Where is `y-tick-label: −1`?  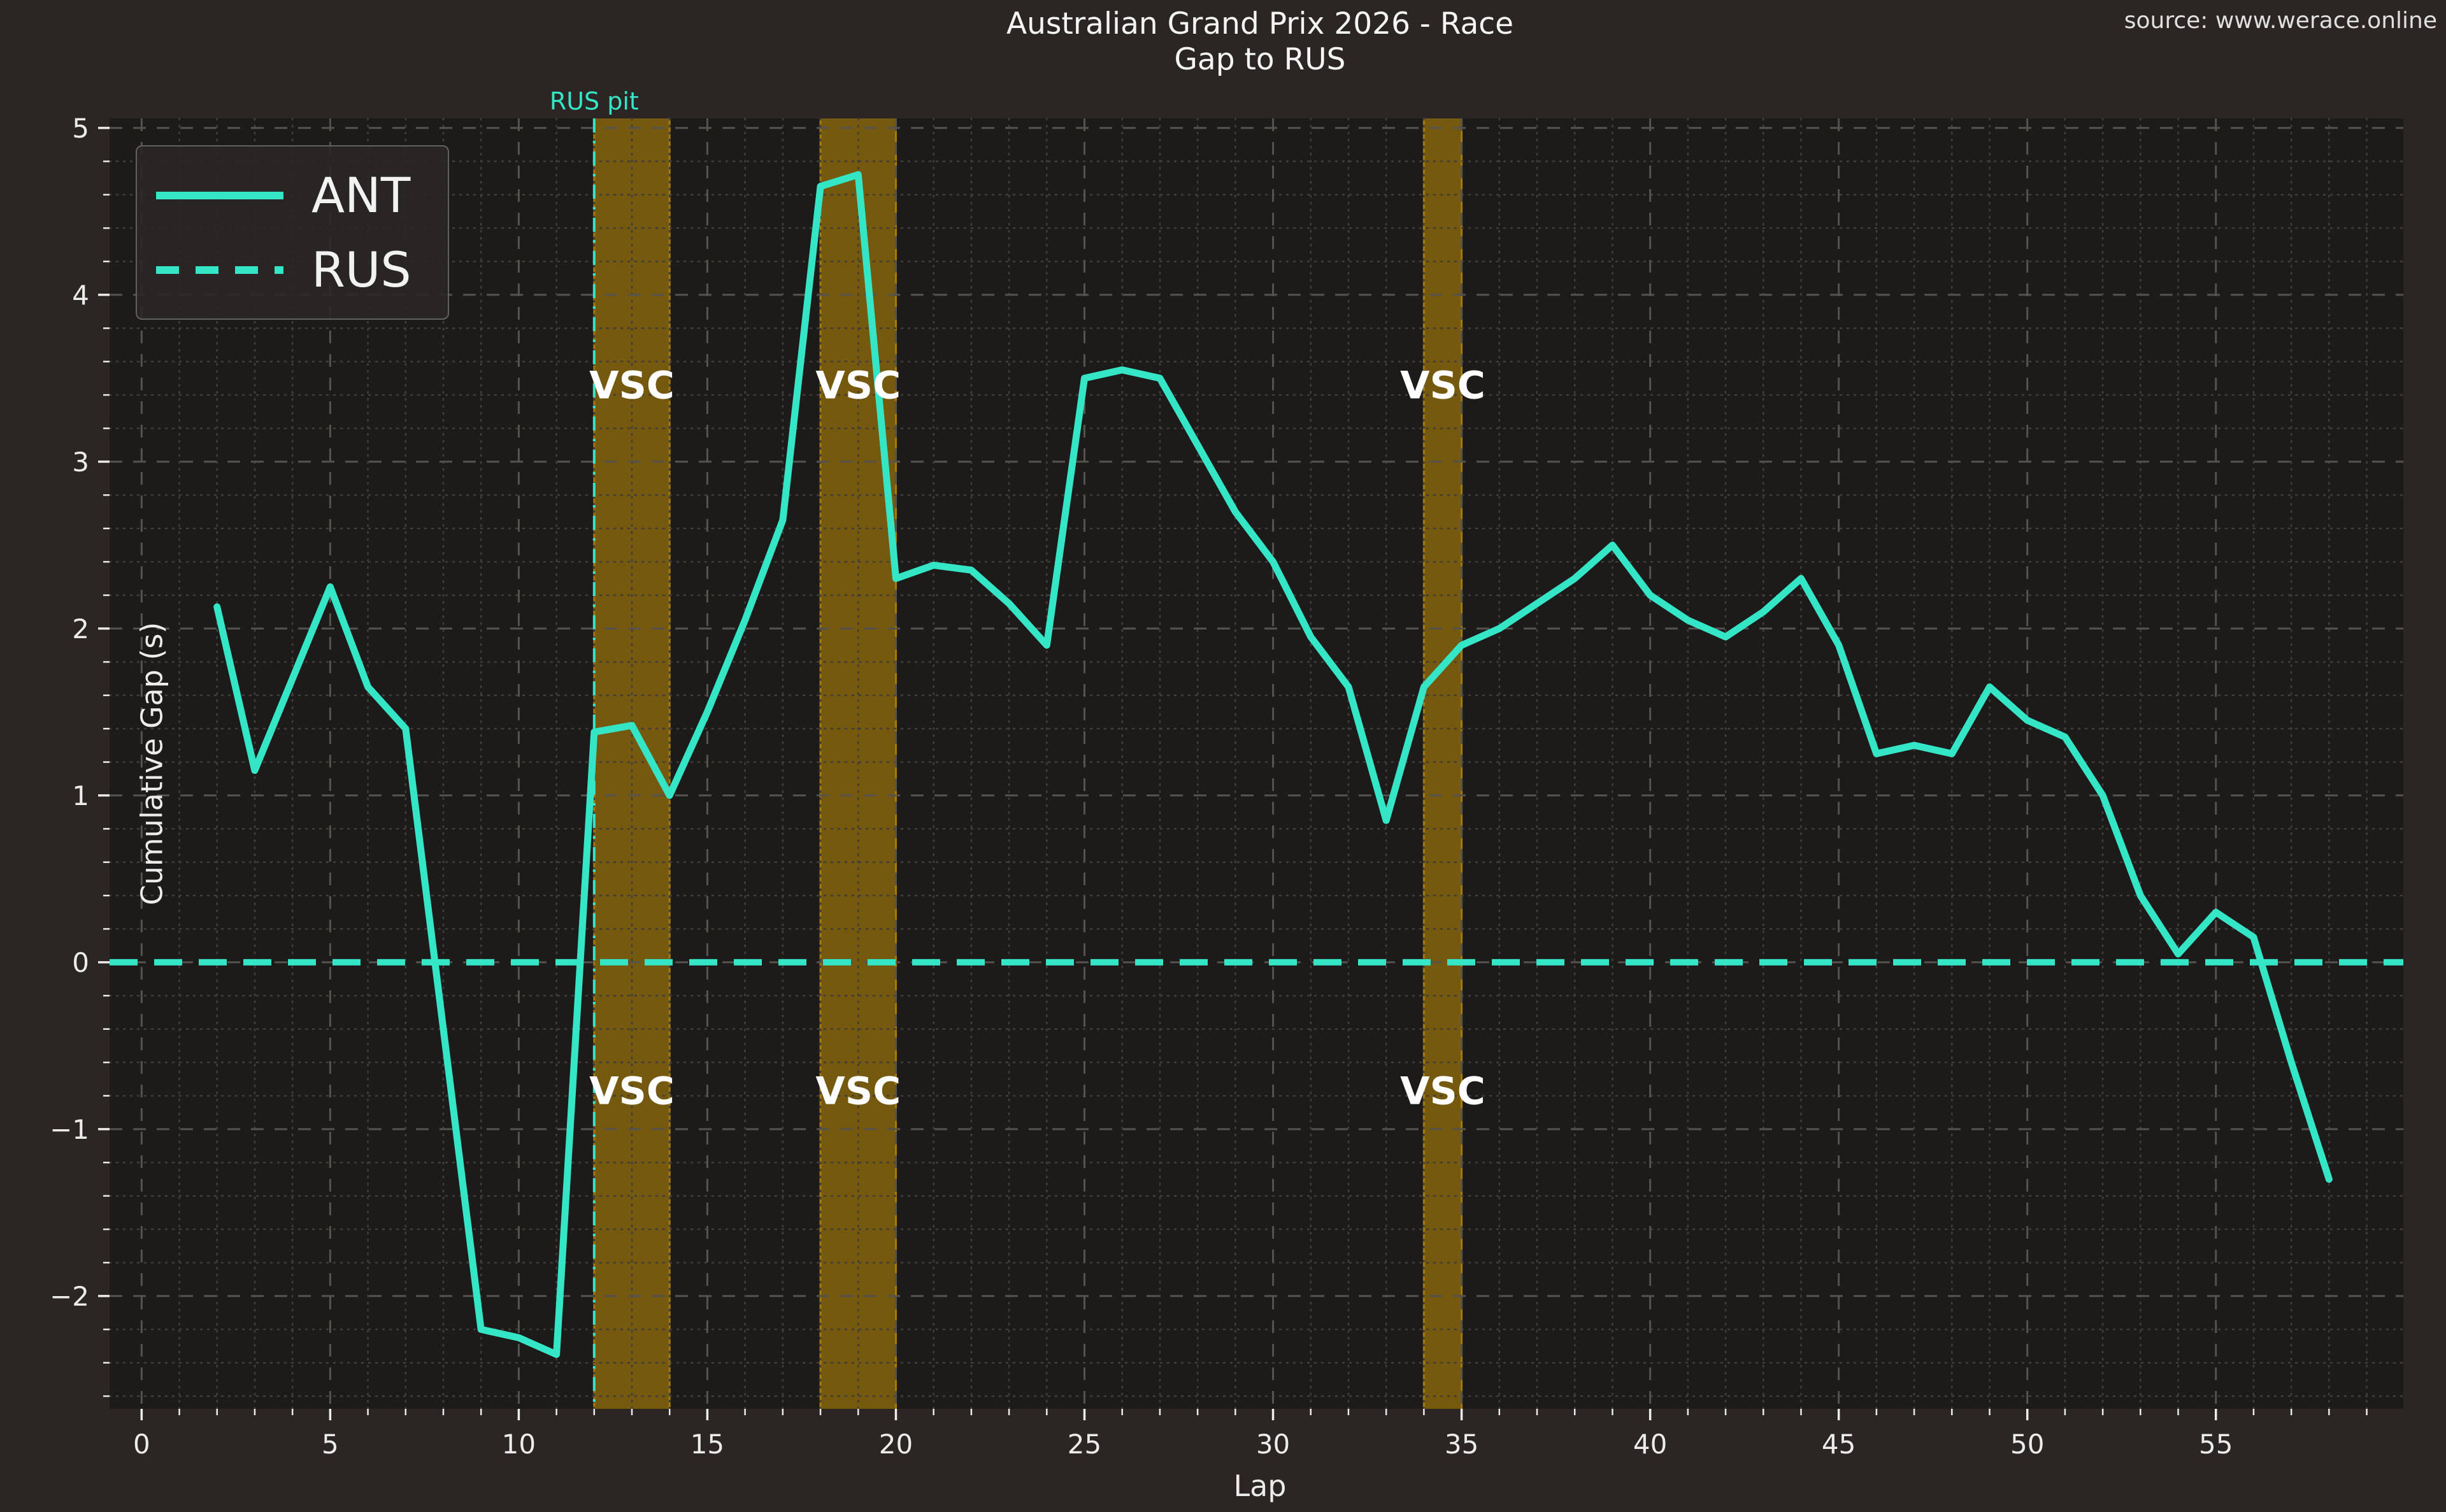 y-tick-label: −1 is located at coordinates (69, 1129).